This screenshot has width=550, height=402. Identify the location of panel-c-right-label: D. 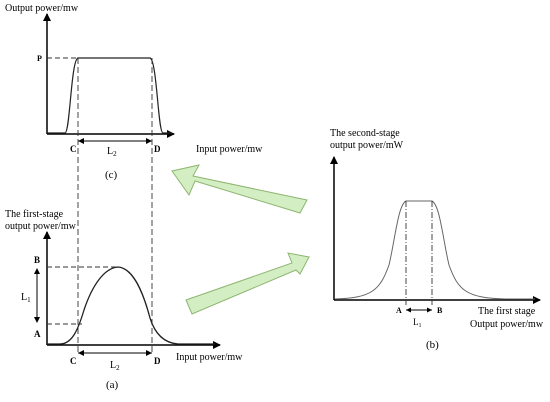
(157, 149).